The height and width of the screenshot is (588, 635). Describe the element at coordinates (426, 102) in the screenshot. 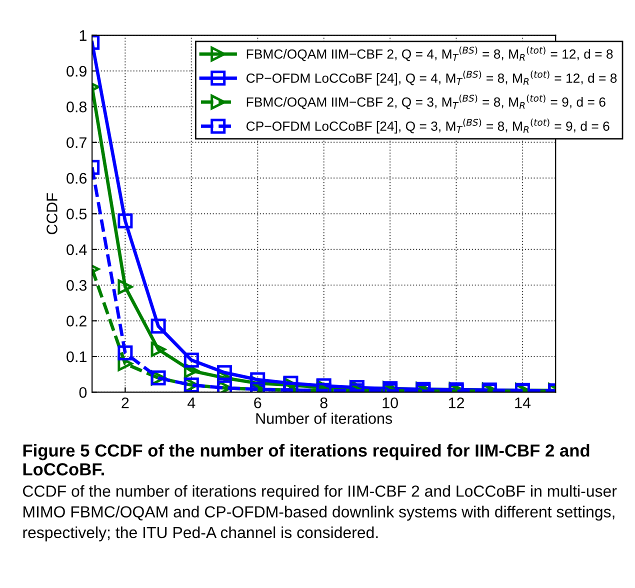

I see `legend-label: FBMC/OQAM IIM−CBF 2, Q = 3, M$_{T}$$^{(BS)}$ = 8, M$_{R}$$^{(tot)}$ = 9, d = 6` at that location.